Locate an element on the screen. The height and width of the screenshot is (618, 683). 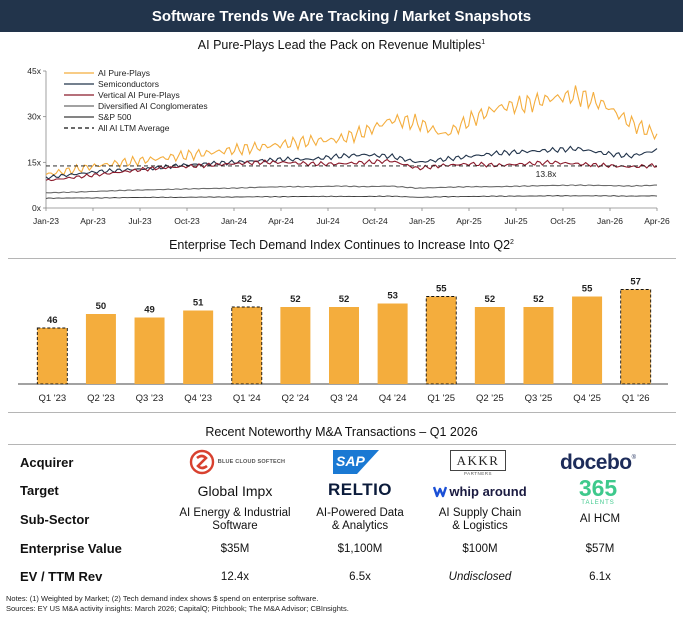
x-tick-label: Q1 '25 is located at coordinates (441, 398).